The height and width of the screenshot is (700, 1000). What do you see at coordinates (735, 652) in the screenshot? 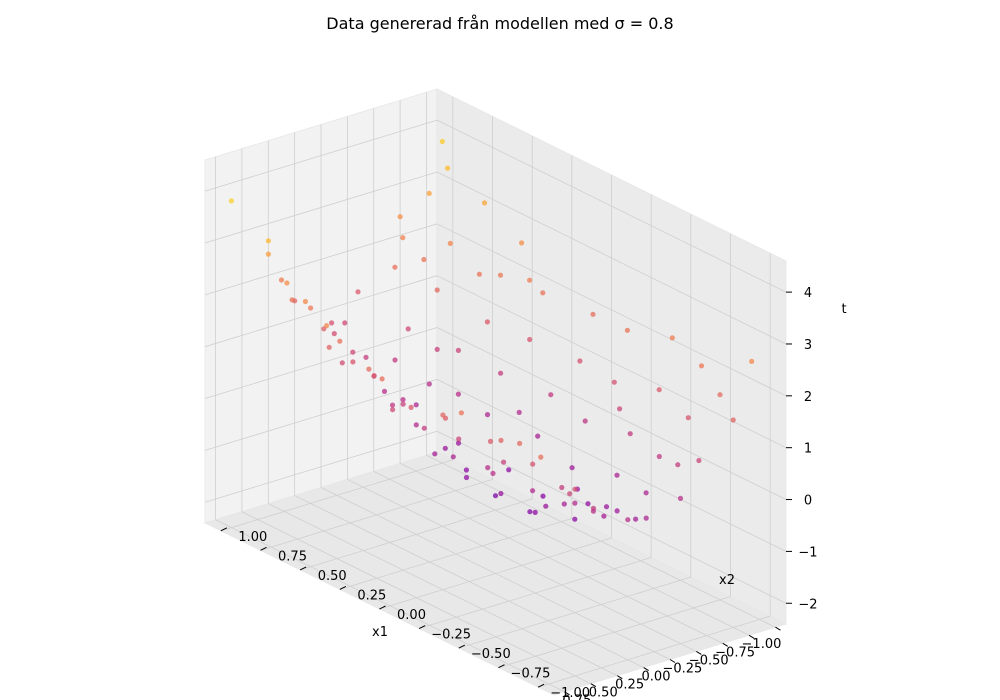
I see `x-tick-label: −0.75` at bounding box center [735, 652].